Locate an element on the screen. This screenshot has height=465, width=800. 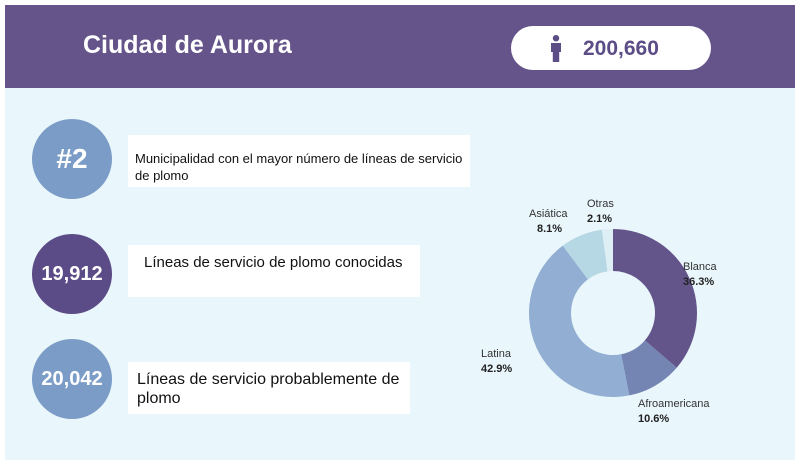
slice-label: Blanca is located at coordinates (700, 267).